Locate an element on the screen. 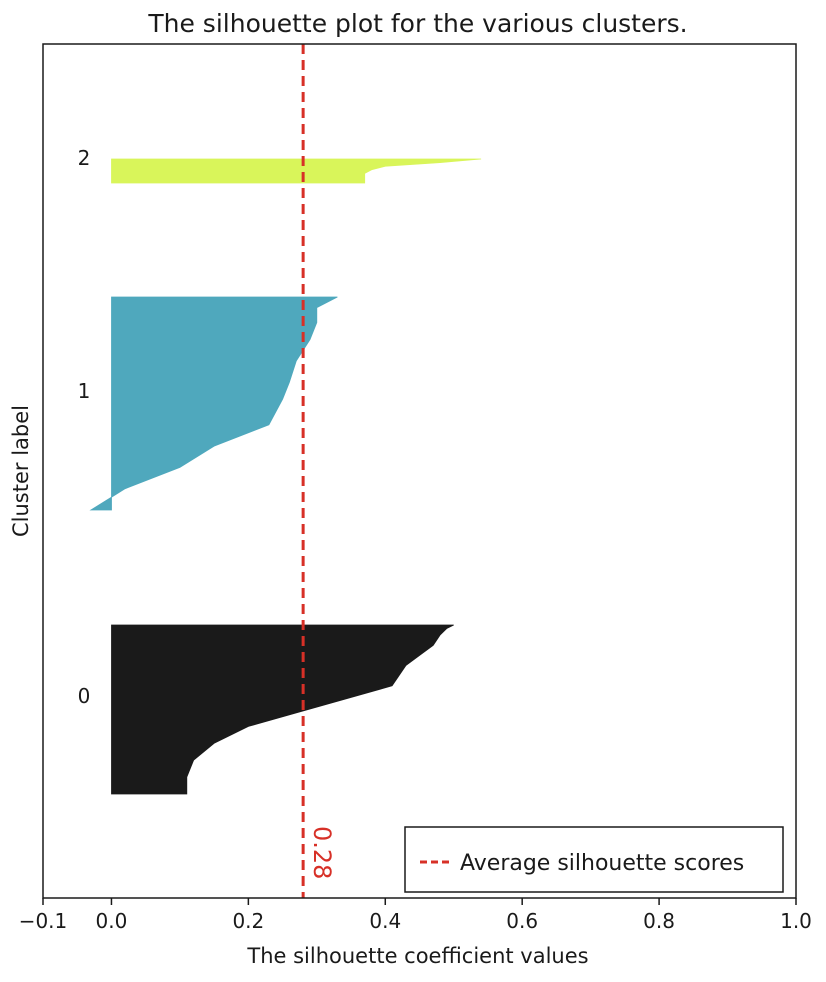 The height and width of the screenshot is (982, 826). average-score-label: 0.28 is located at coordinates (322, 852).